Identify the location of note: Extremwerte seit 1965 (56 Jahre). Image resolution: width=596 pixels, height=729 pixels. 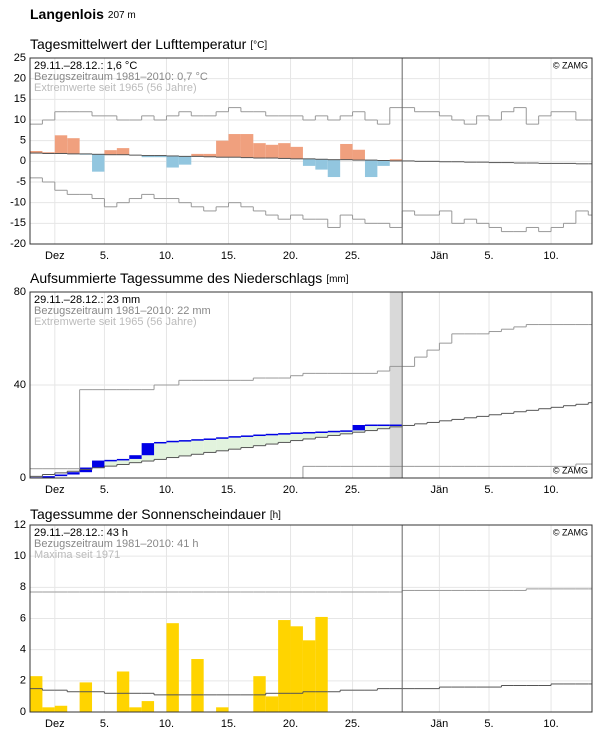
(115, 88).